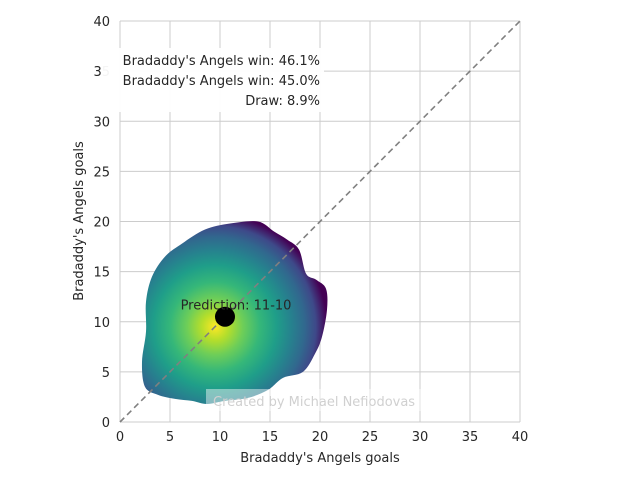 The image size is (640, 480). Describe the element at coordinates (170, 437) in the screenshot. I see `x-tick-label: 5` at that location.